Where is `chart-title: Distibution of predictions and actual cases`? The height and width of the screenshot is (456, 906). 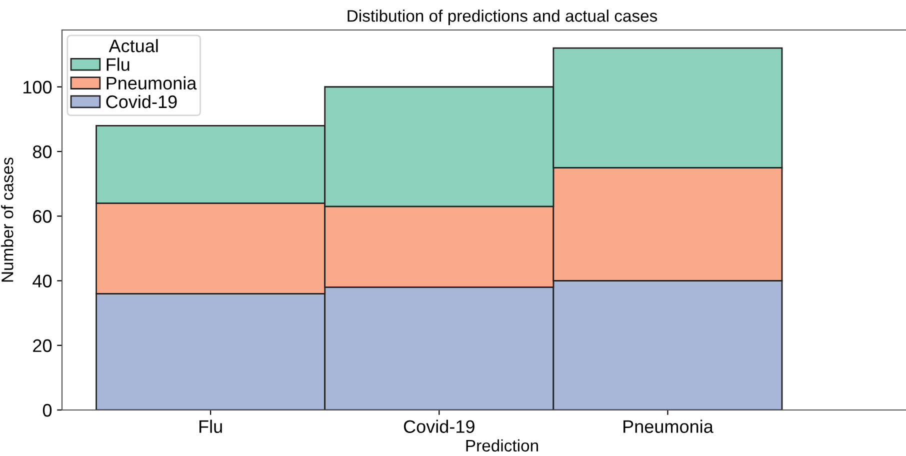
chart-title: Distibution of predictions and actual cases is located at coordinates (503, 18).